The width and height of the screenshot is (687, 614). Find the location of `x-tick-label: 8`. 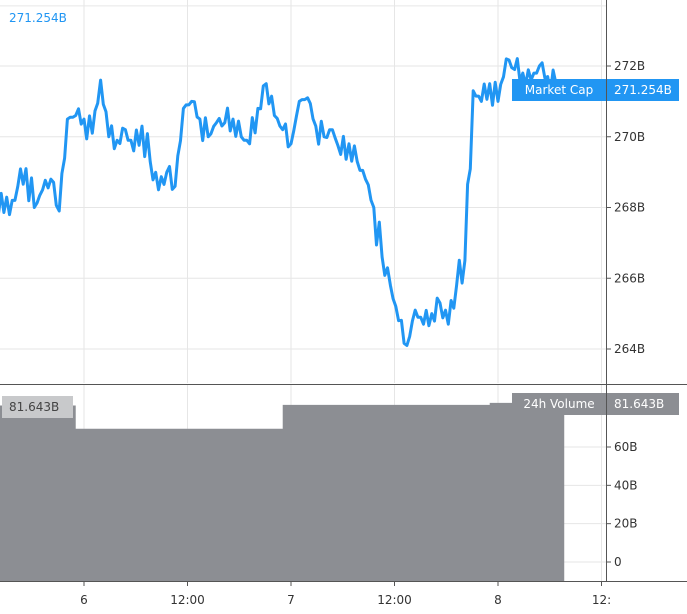

x-tick-label: 8 is located at coordinates (498, 600).